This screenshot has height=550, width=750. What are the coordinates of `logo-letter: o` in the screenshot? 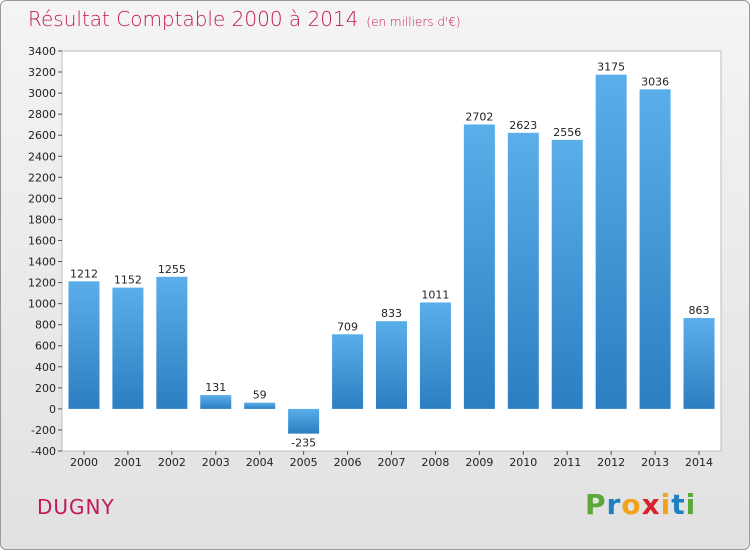 It's located at (631, 504).